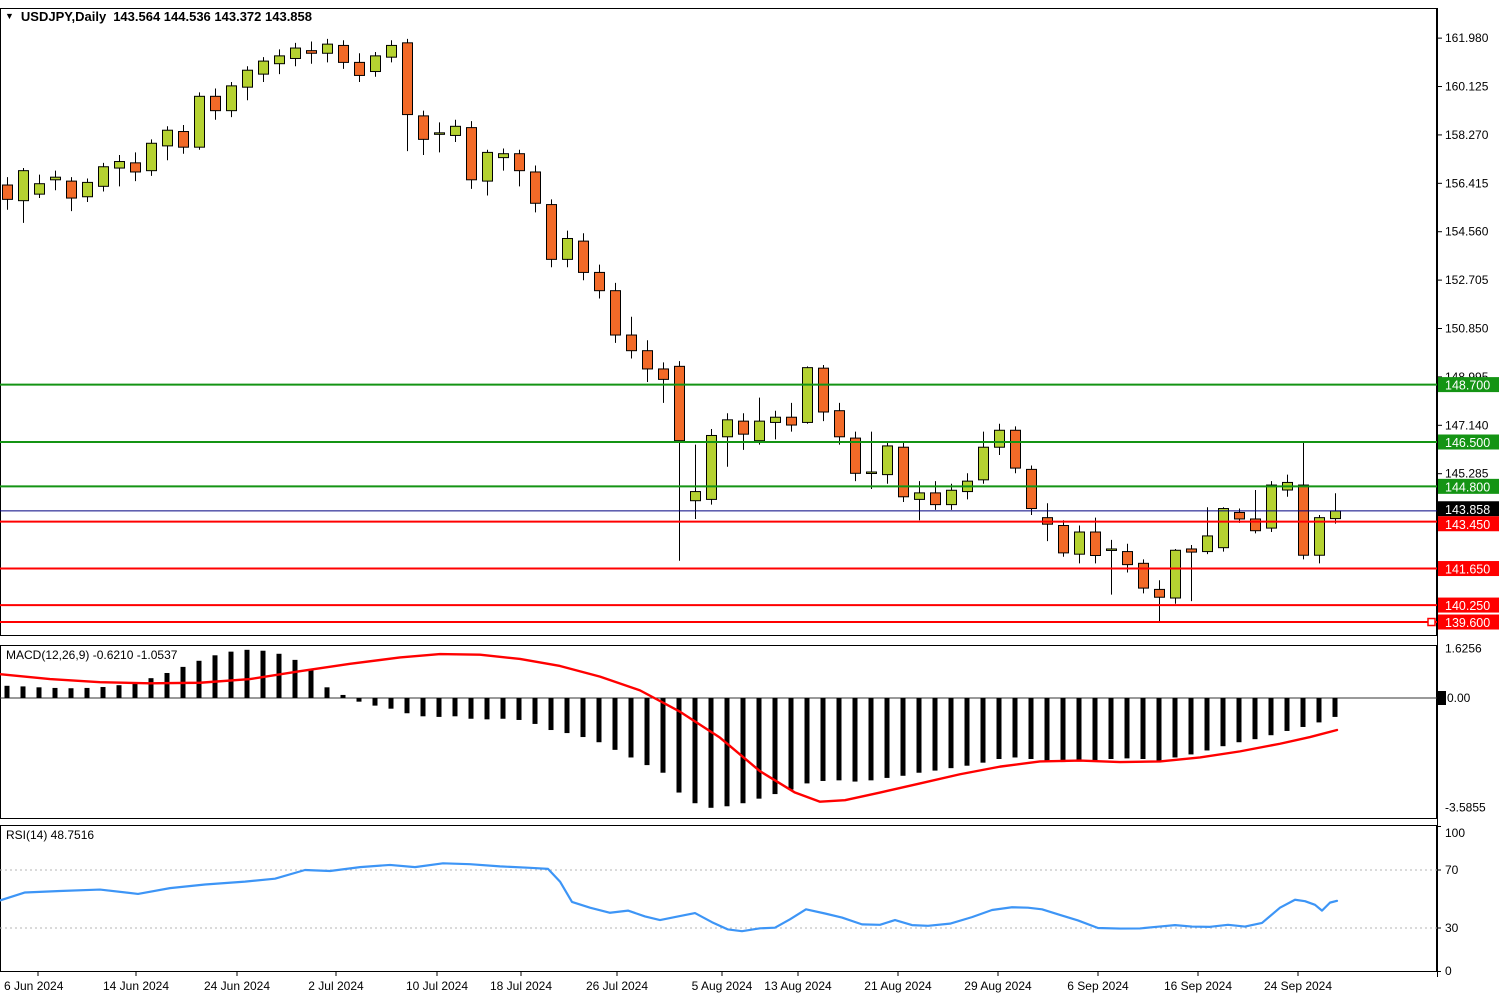 This screenshot has height=1000, width=1500. Describe the element at coordinates (34, 986) in the screenshot. I see `date-axis-label: 6 Jun 2024` at that location.